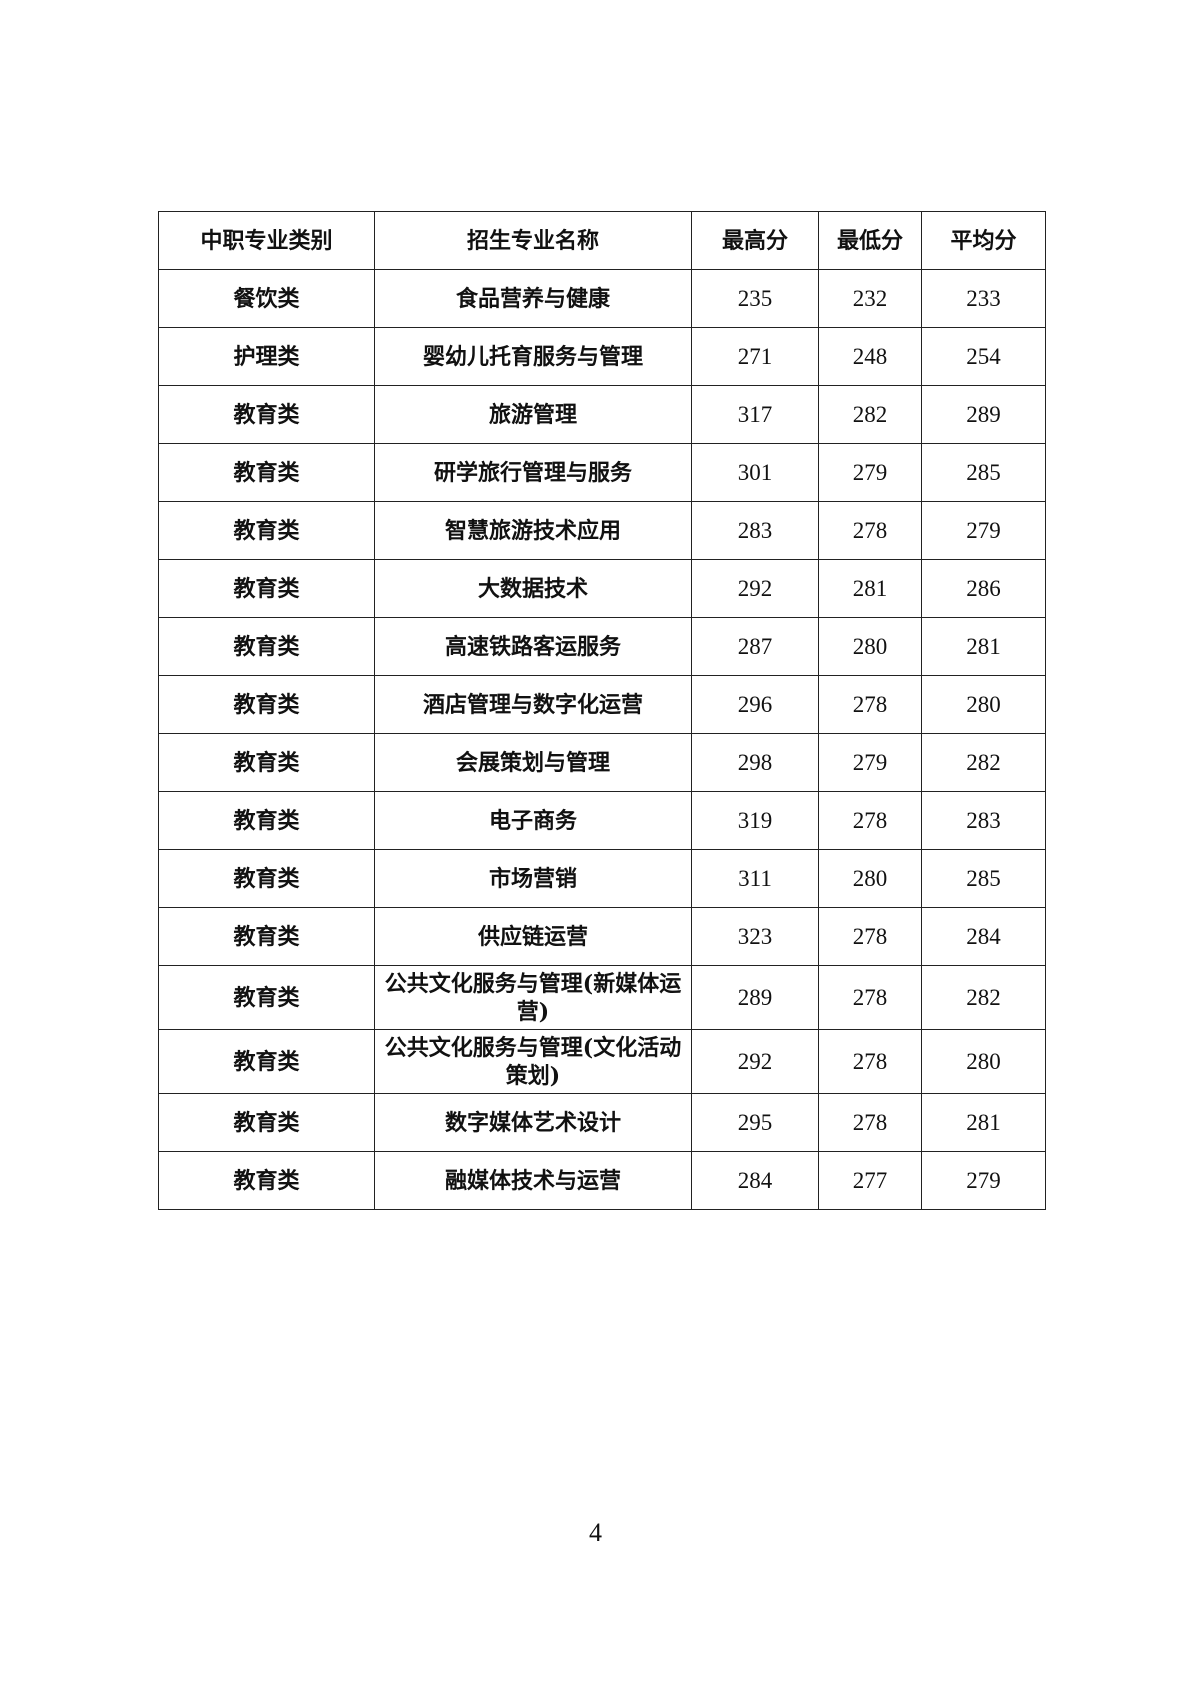 The height and width of the screenshot is (1684, 1191). I want to click on max-score-cell: 289, so click(755, 997).